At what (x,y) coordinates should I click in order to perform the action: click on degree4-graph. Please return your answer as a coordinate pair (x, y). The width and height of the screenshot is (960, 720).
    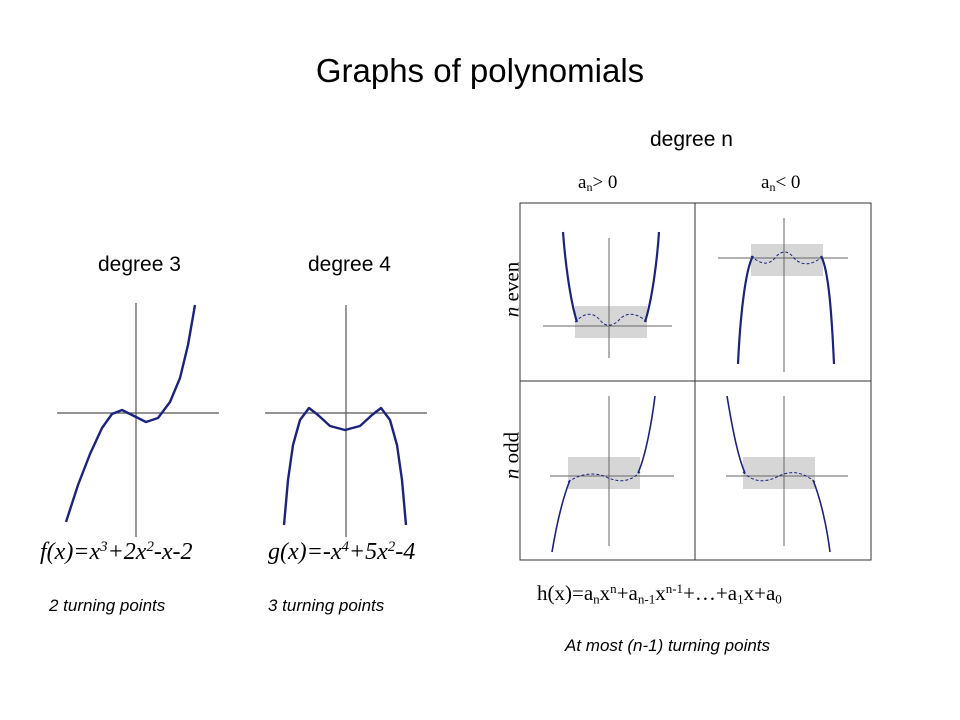
    Looking at the image, I should click on (346, 421).